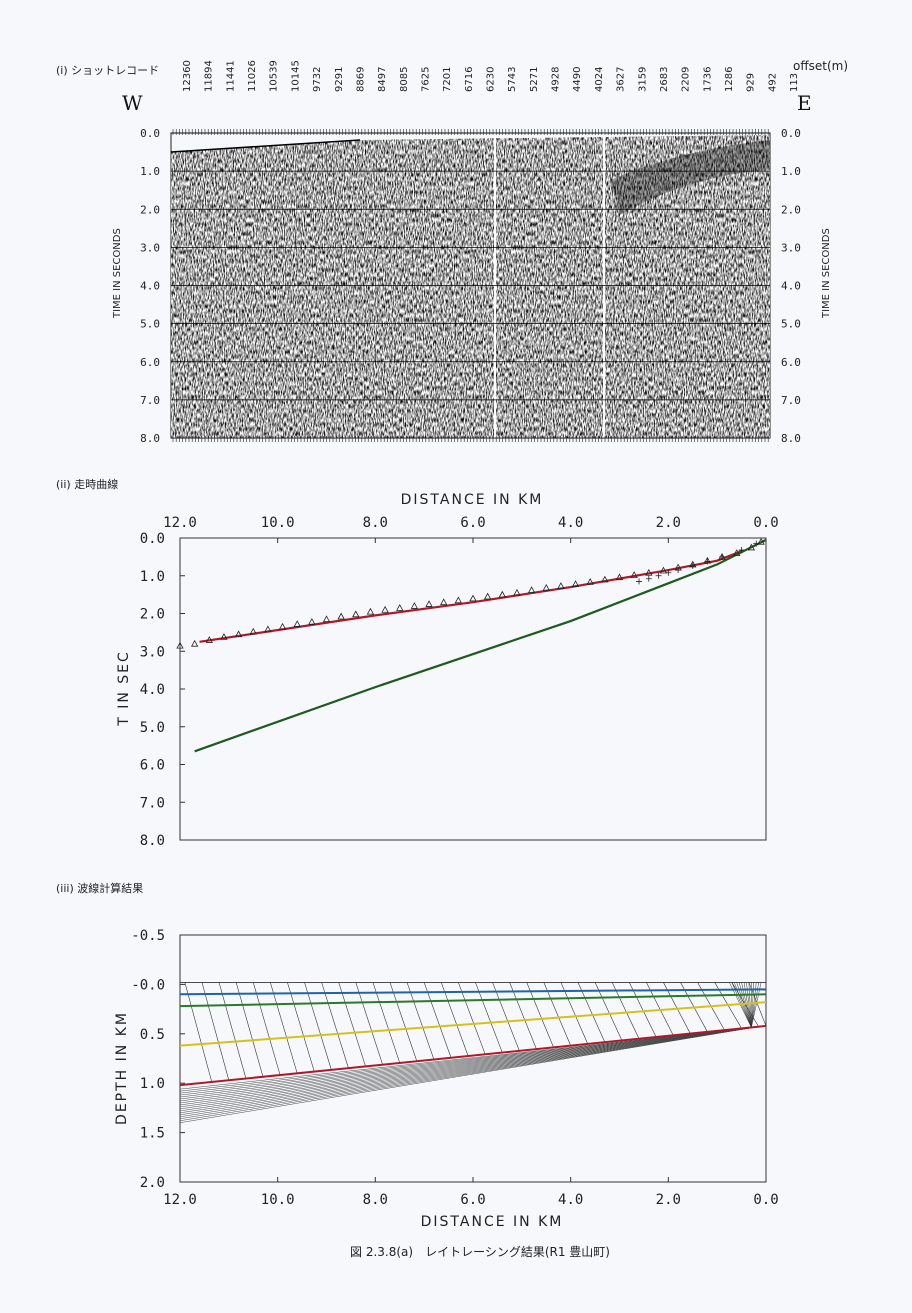 This screenshot has height=1313, width=912. What do you see at coordinates (150, 171) in the screenshot?
I see `time-tick-left: 1.0` at bounding box center [150, 171].